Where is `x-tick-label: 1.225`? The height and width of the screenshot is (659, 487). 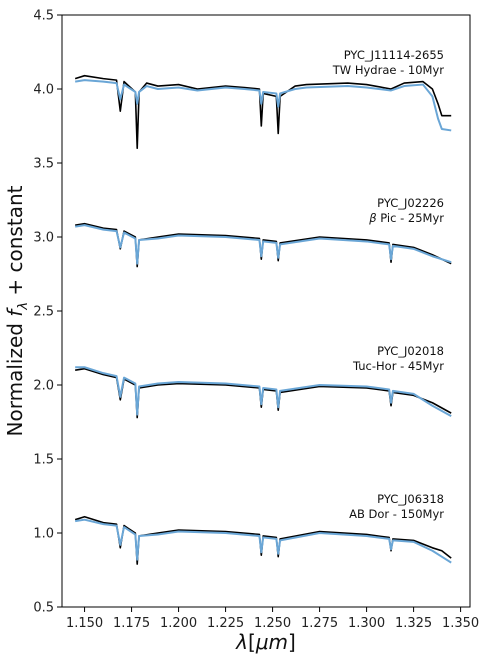 x-tick-label: 1.225 is located at coordinates (225, 623).